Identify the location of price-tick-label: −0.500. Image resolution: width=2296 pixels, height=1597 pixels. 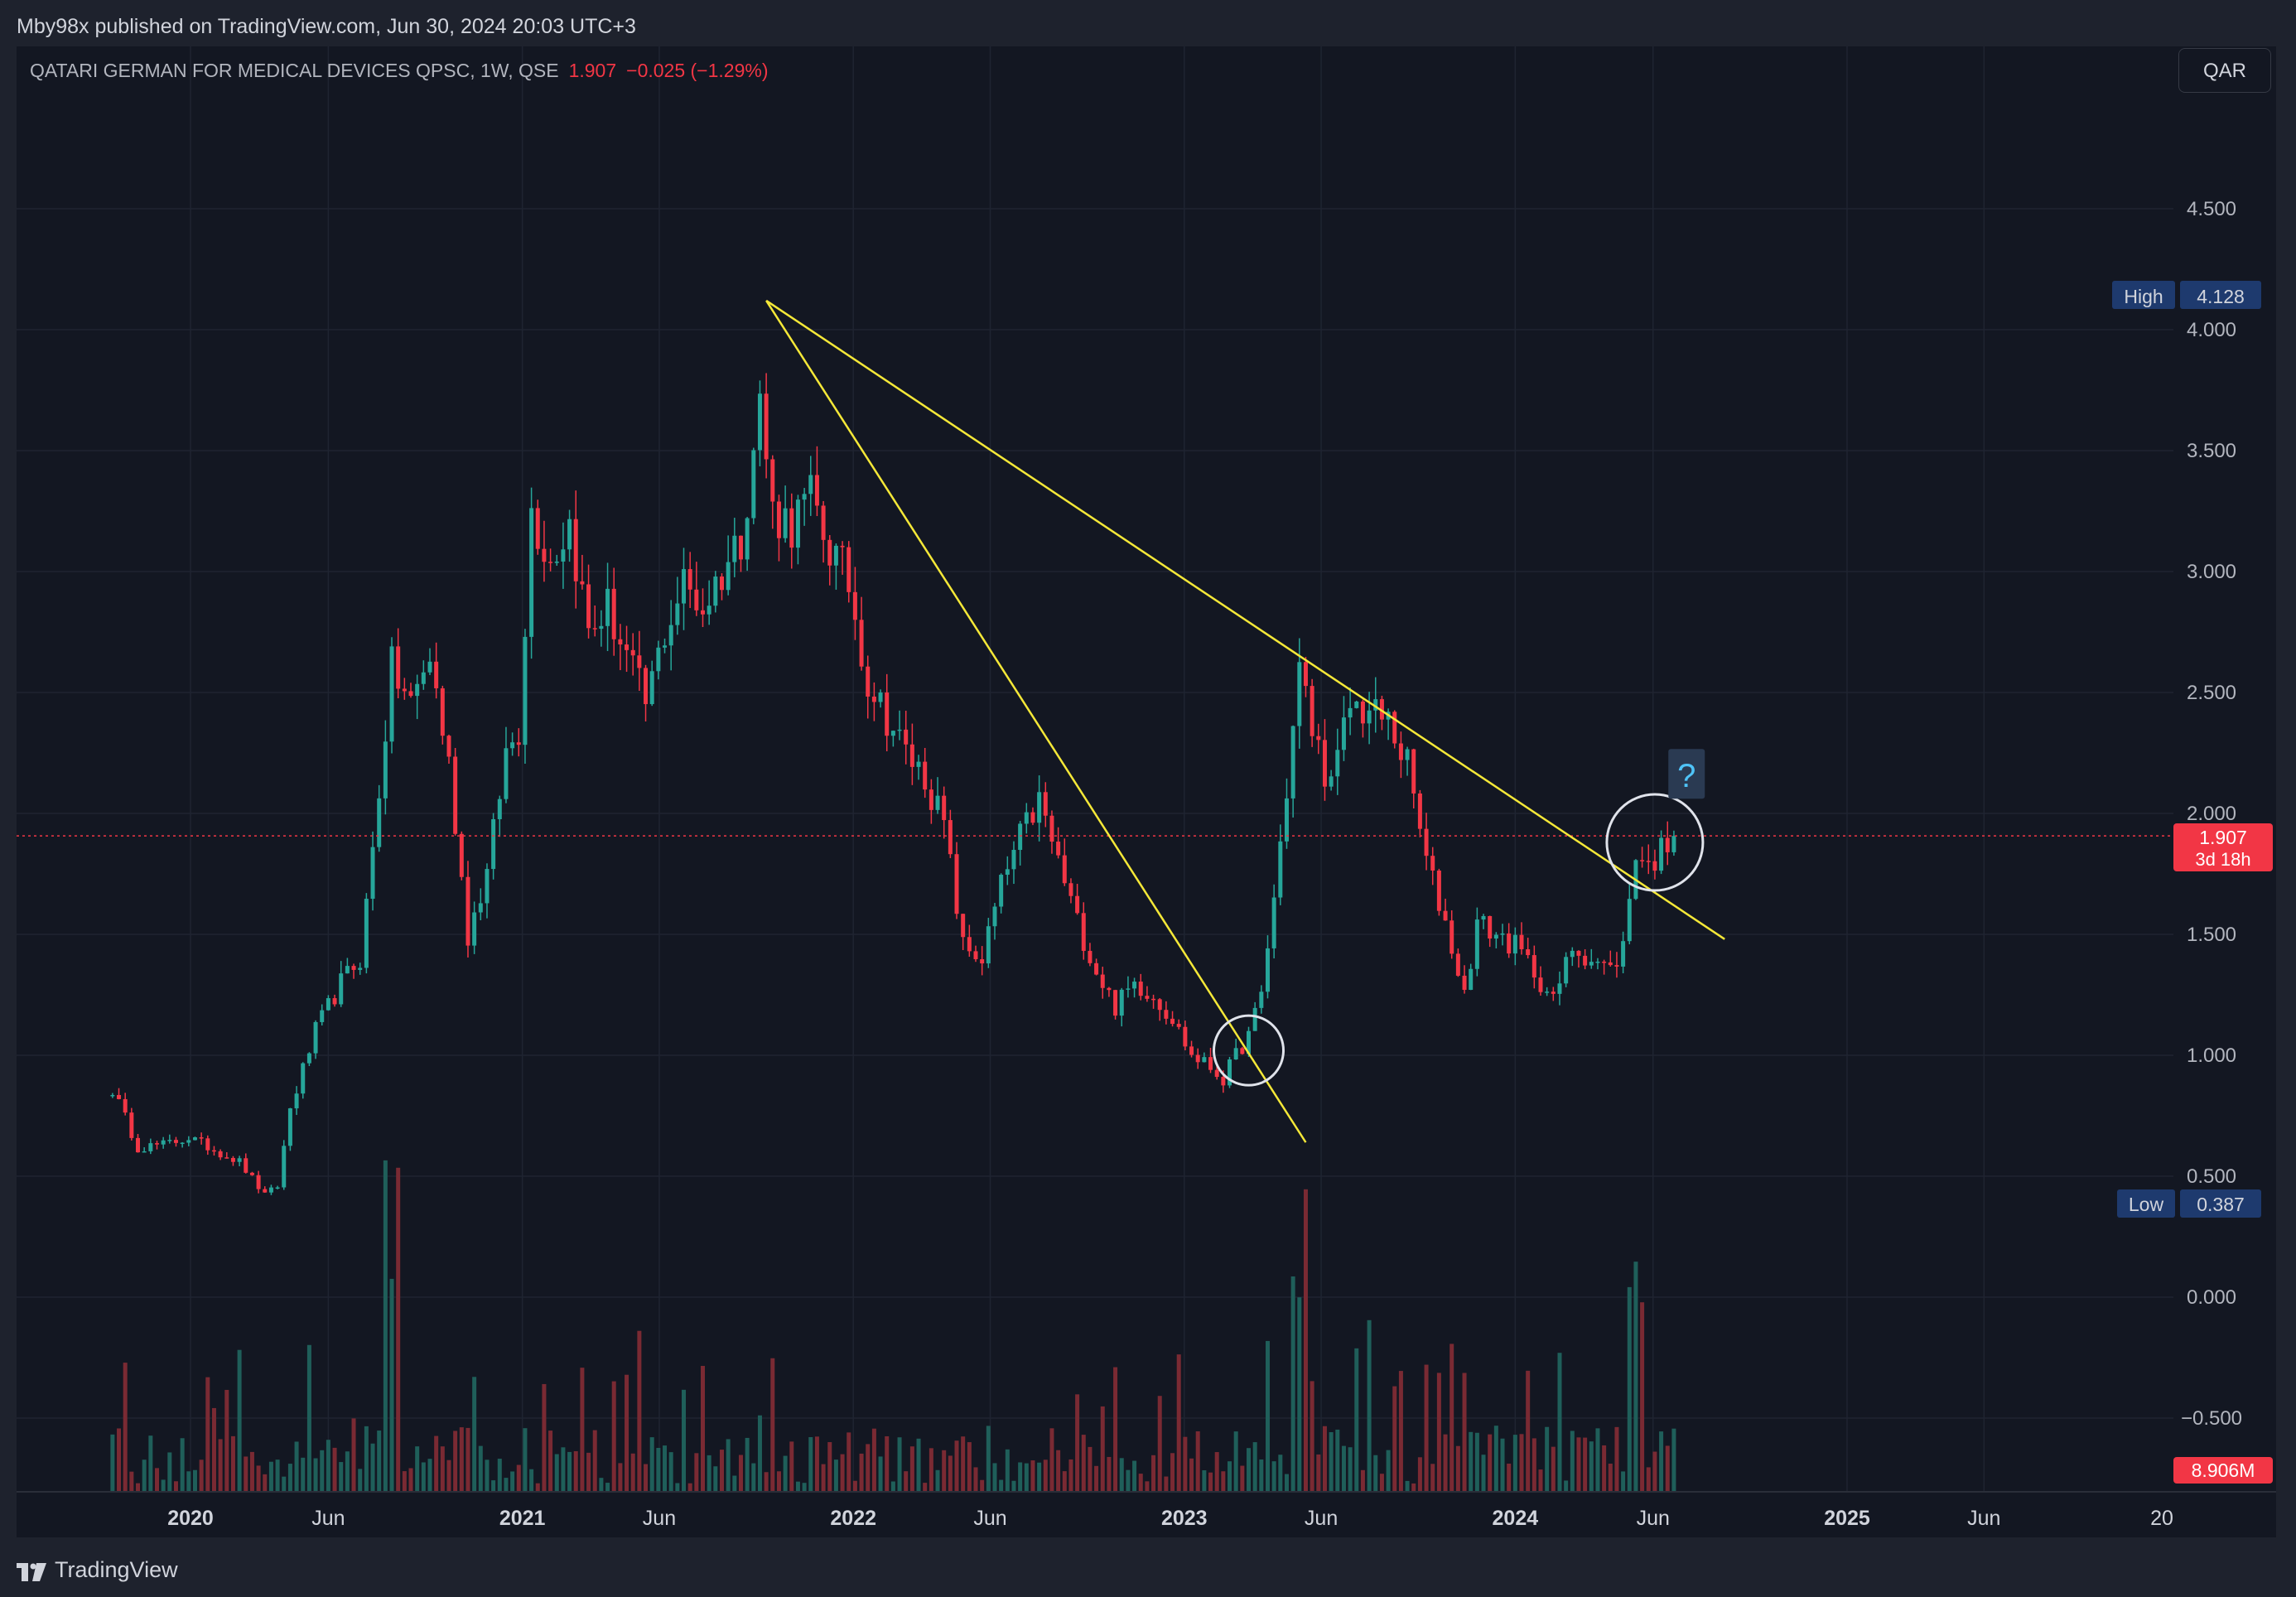
(2211, 1419).